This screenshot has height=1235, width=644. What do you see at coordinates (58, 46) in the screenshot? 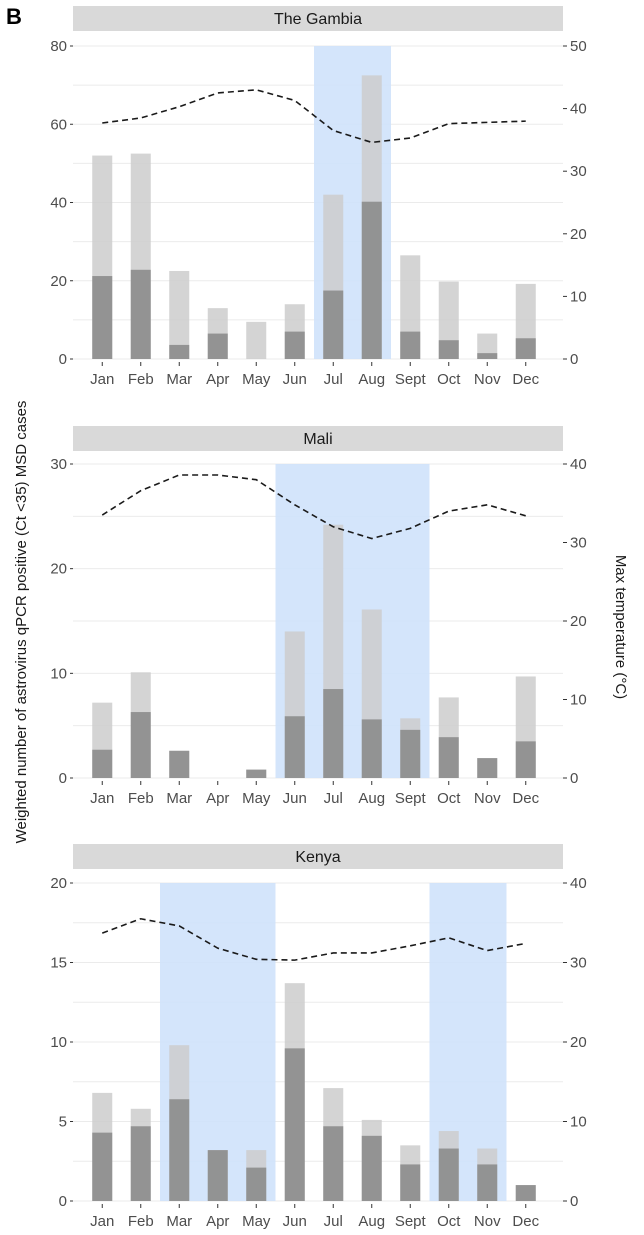
I see `y-tick-label: 80` at bounding box center [58, 46].